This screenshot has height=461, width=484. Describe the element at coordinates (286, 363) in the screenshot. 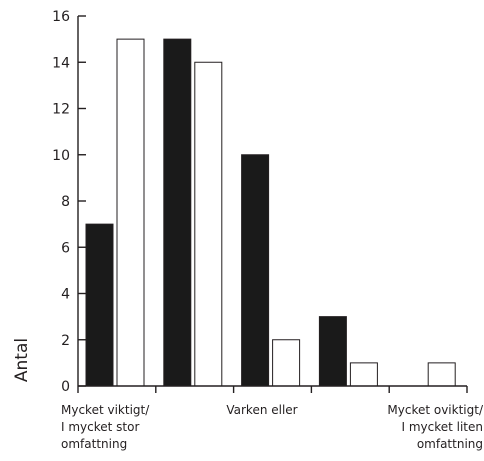

I see `bar-series2-cat3` at that location.